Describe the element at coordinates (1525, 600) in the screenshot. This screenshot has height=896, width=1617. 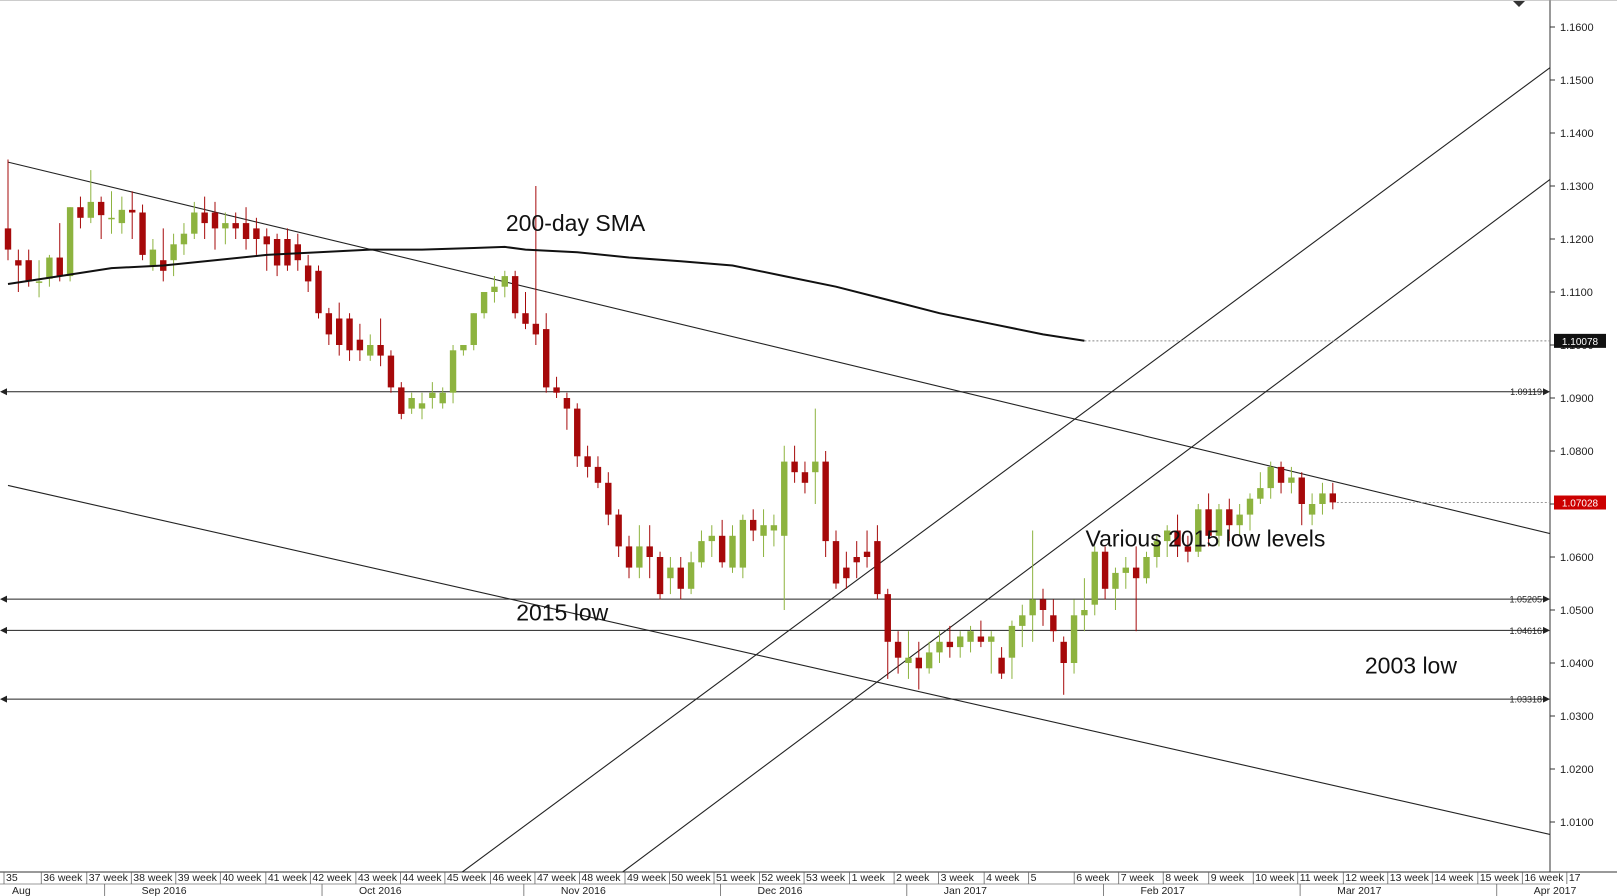
I see `level-label: 1.05205` at that location.